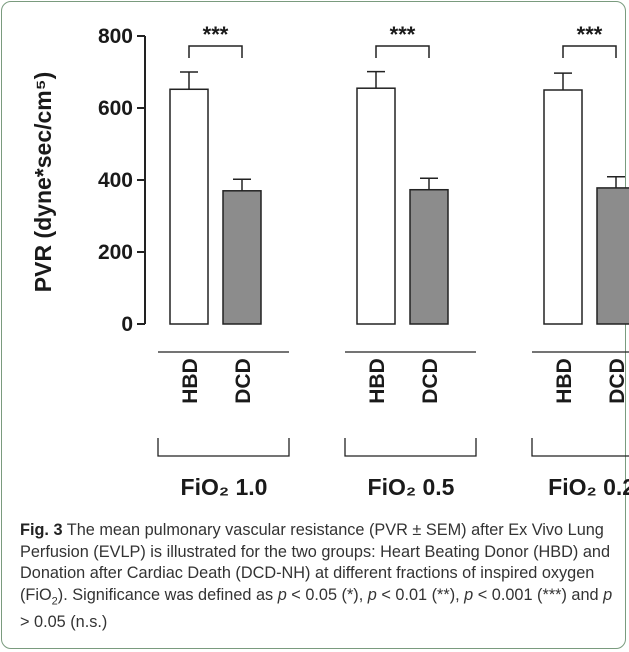 Image resolution: width=629 pixels, height=652 pixels. I want to click on caption-segment: < 0.001 (***) and, so click(538, 594).